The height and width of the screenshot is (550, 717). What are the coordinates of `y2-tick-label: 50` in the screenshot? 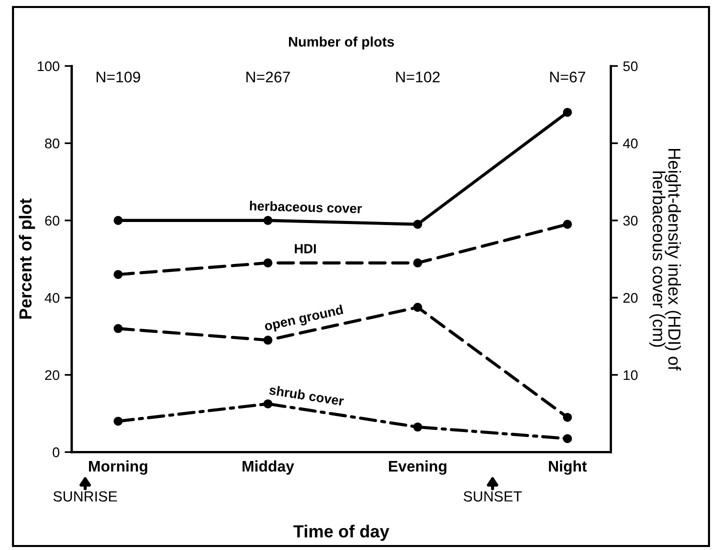 It's located at (630, 66).